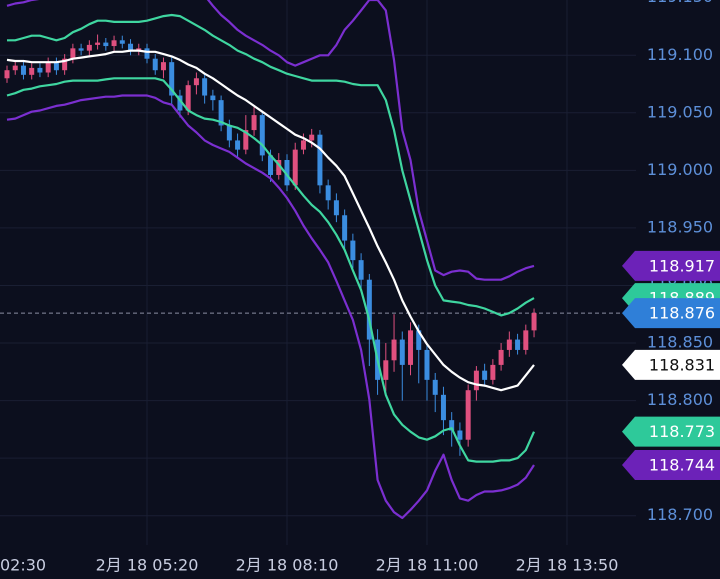 The width and height of the screenshot is (720, 579). Describe the element at coordinates (680, 111) in the screenshot. I see `y-tick-label: 119.050` at that location.